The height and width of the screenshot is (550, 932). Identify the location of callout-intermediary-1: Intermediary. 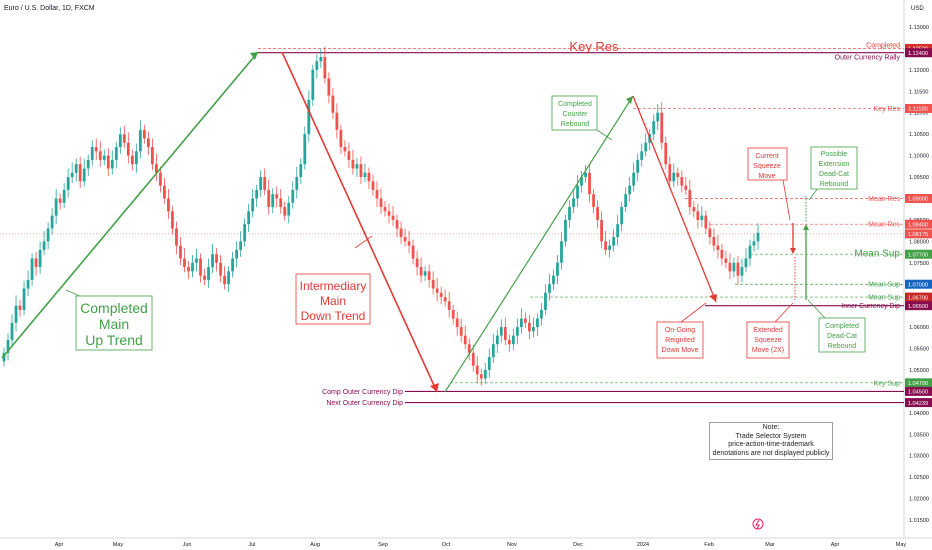
(333, 286).